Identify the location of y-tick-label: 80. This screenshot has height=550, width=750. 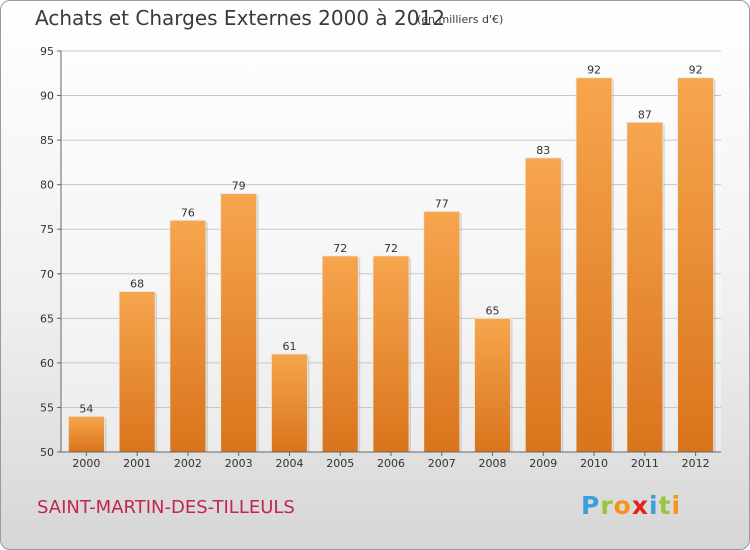
(47, 185).